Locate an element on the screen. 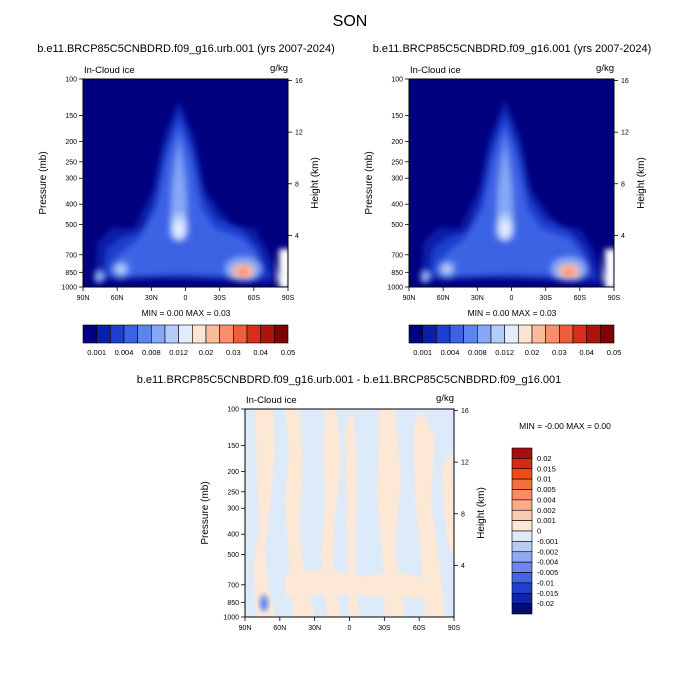  colorbar-label: -0.01 is located at coordinates (545, 582).